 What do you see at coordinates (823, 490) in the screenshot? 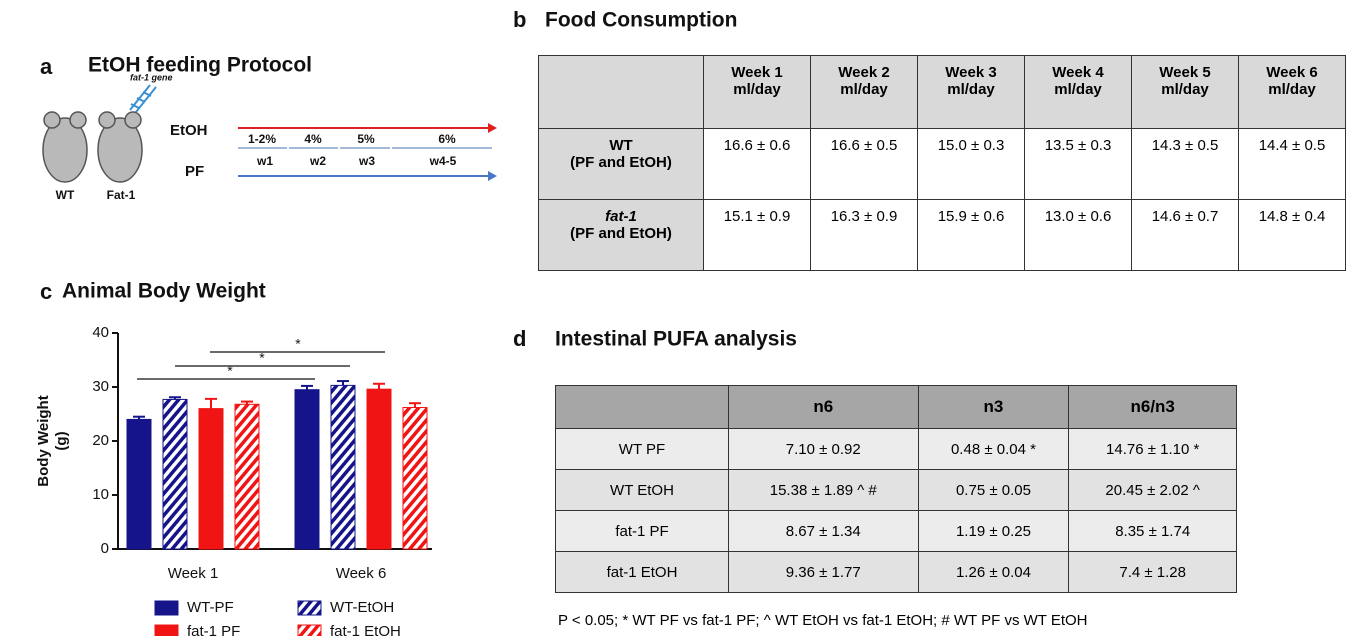
I see `cell: 15.38 ± 1.89 ^ #` at bounding box center [823, 490].